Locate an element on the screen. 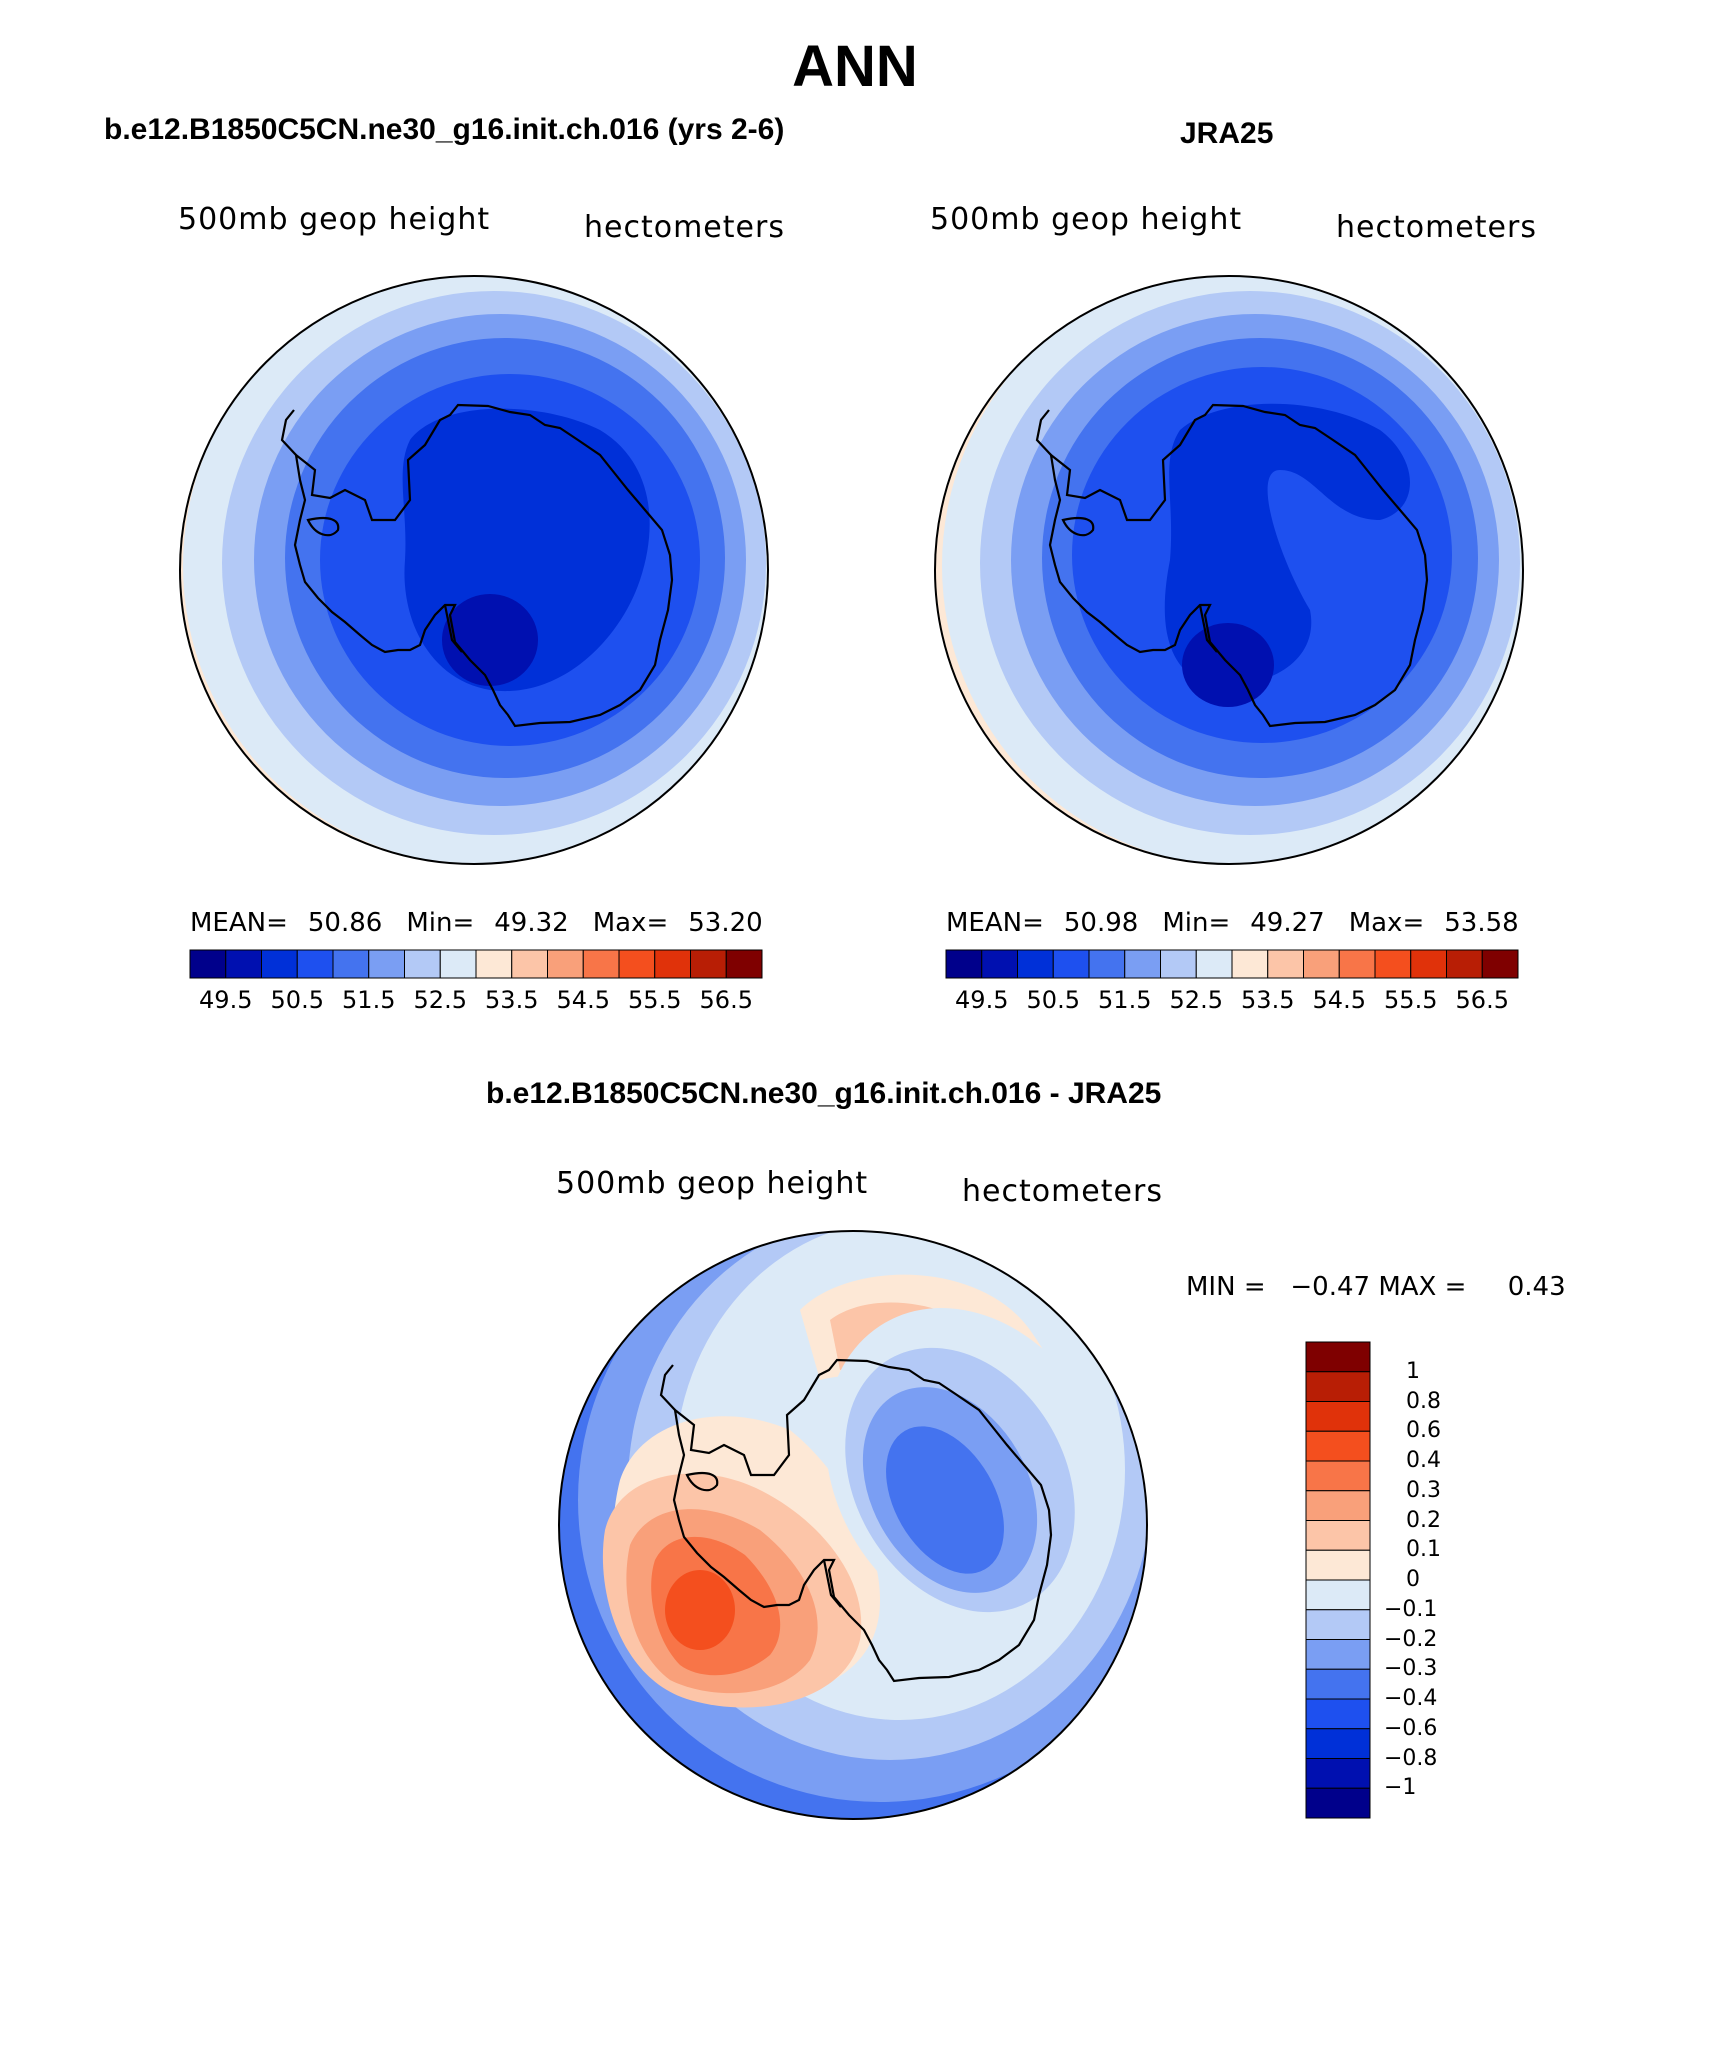 This screenshot has height=2058, width=1710. panel-2-title: JRA25 is located at coordinates (1227, 133).